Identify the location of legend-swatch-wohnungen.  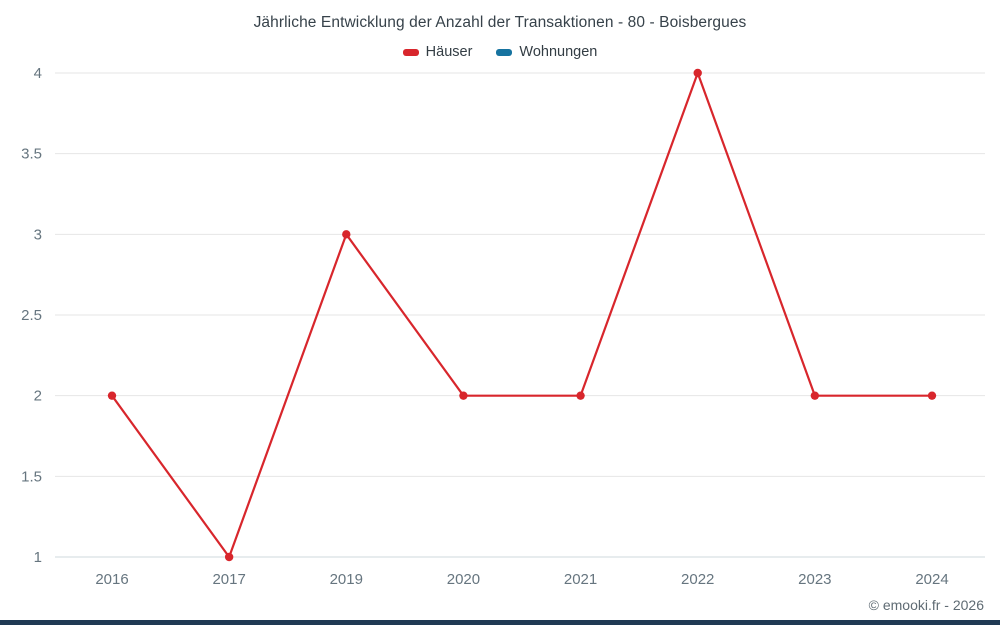
(504, 52).